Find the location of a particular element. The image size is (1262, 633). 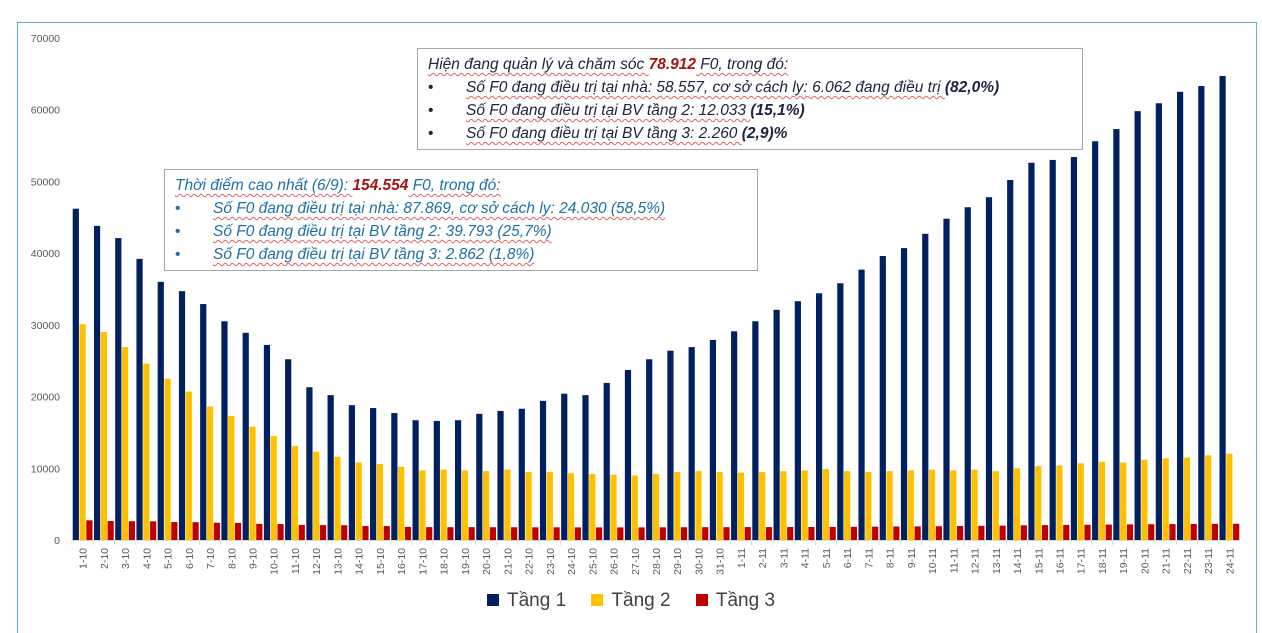

x-tick-label: 18-11 is located at coordinates (1103, 561).